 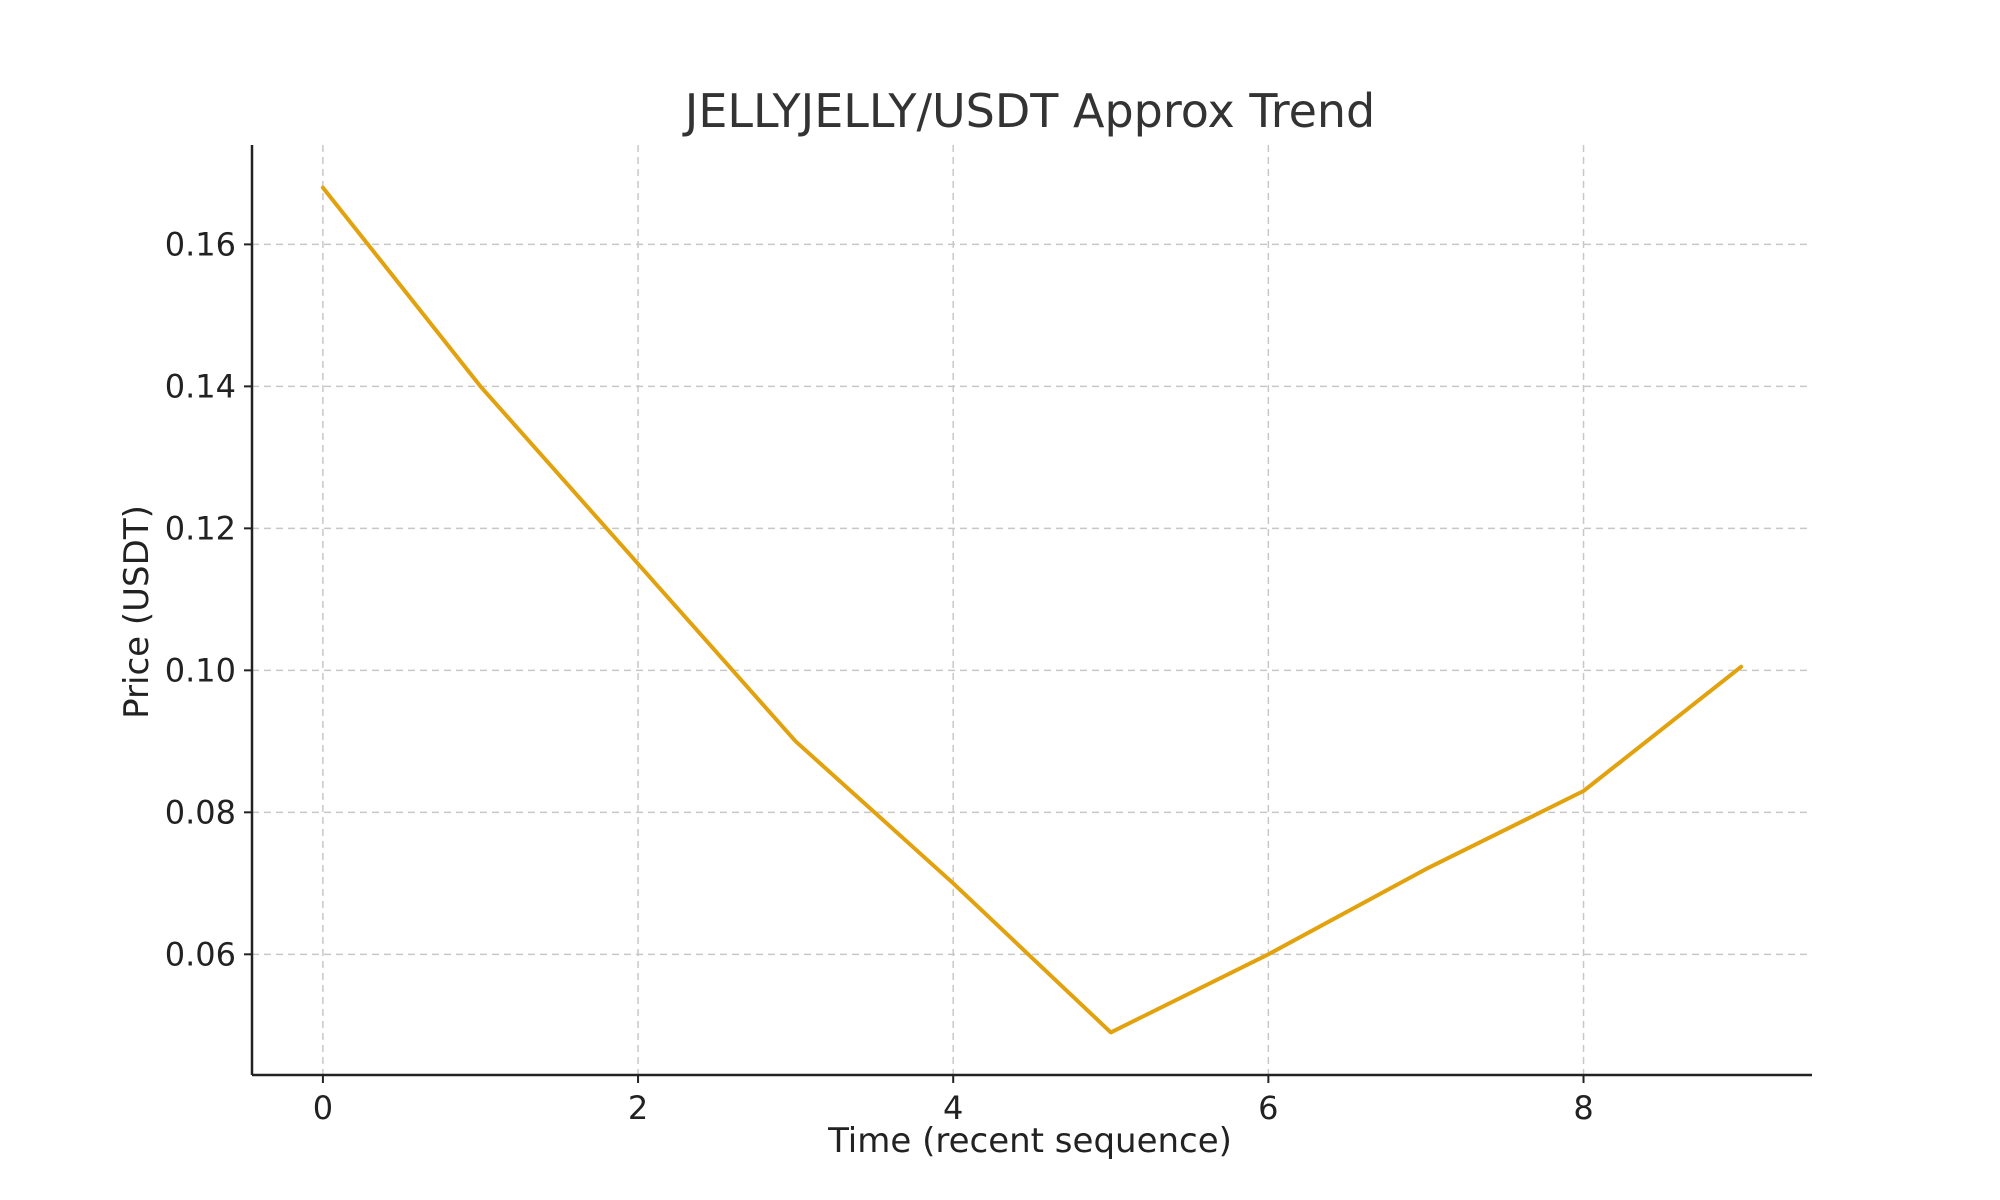 What do you see at coordinates (638, 1108) in the screenshot?
I see `x-tick-label: 2` at bounding box center [638, 1108].